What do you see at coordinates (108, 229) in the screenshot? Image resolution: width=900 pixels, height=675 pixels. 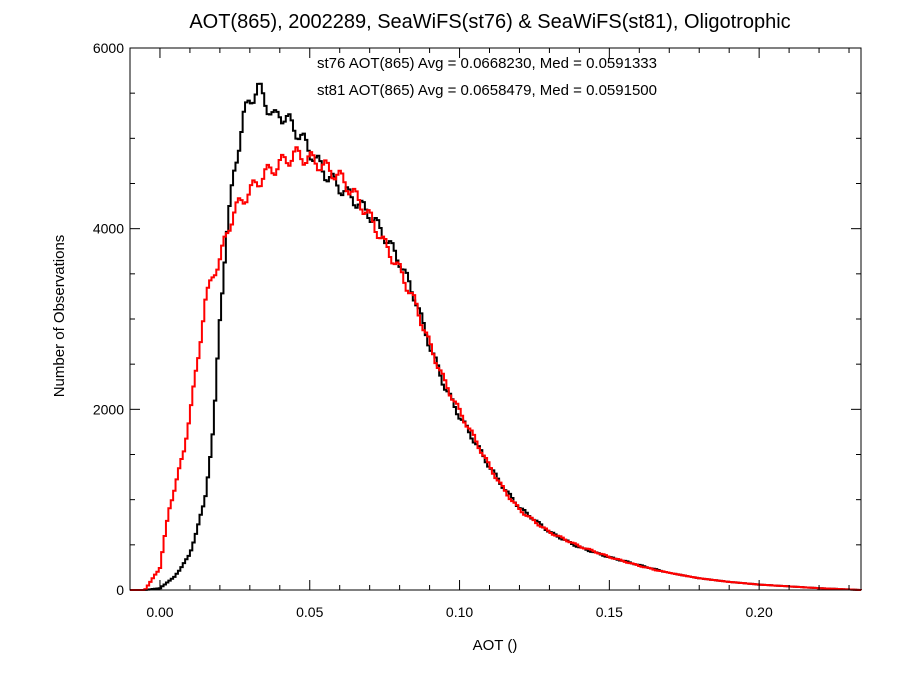 I see `y-tick-label: 4000` at bounding box center [108, 229].